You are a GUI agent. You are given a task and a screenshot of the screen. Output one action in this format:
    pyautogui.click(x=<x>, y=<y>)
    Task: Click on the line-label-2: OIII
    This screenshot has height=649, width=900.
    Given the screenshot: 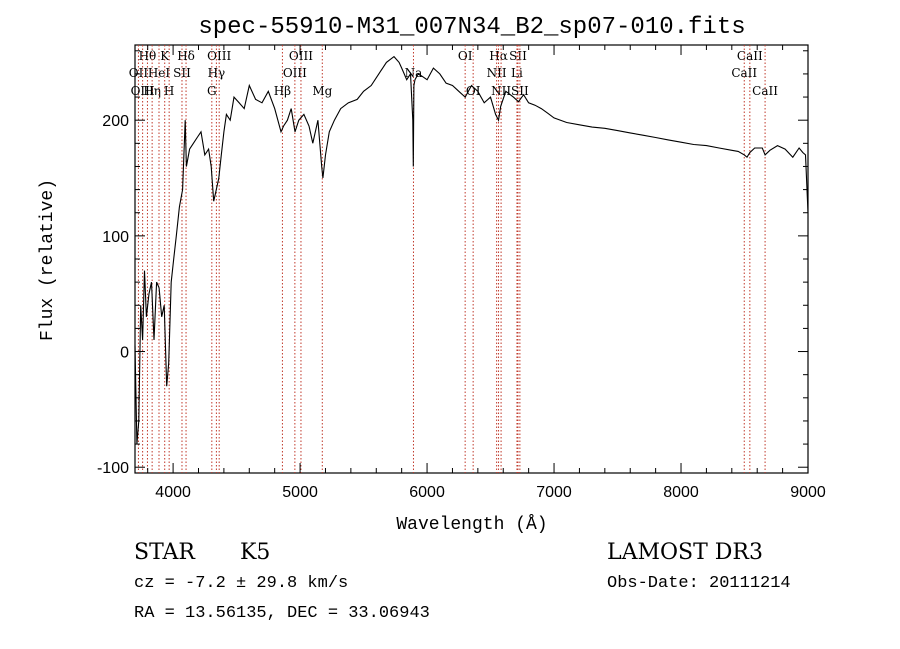 What is the action you would take?
    pyautogui.click(x=143, y=91)
    